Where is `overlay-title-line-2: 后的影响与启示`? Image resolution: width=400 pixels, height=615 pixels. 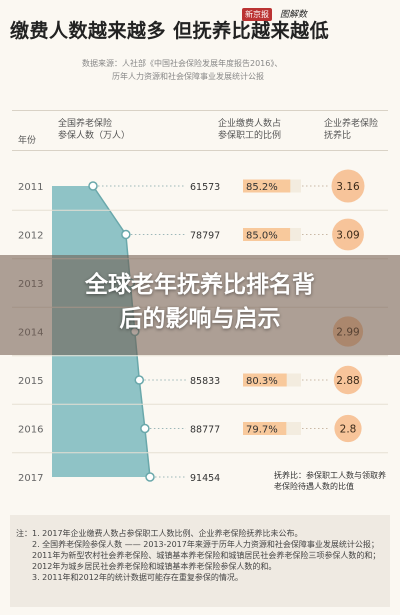 overlay-title-line-2: 后的影响与启示 is located at coordinates (200, 319).